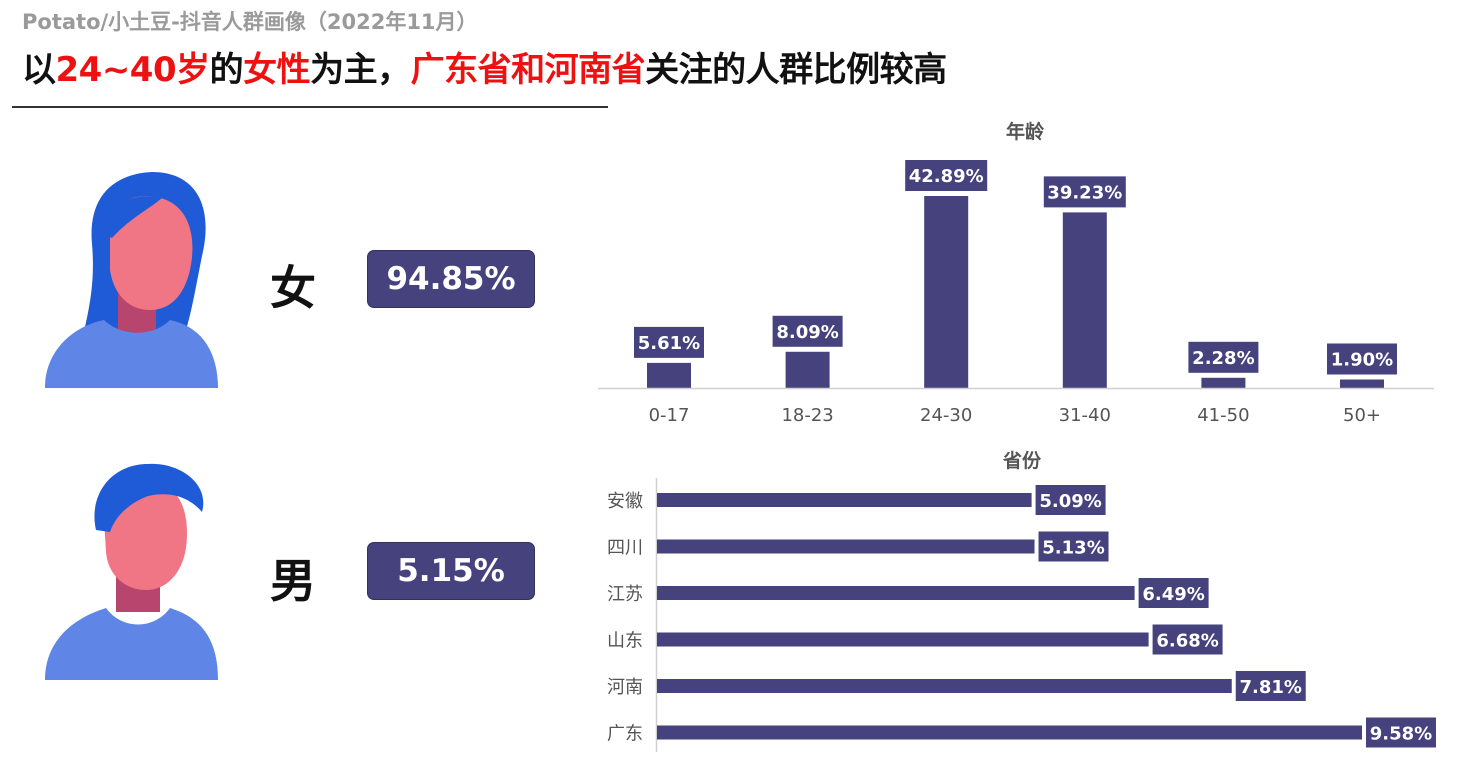 This screenshot has width=1474, height=758. I want to click on province-tick-label: 四川, so click(625, 548).